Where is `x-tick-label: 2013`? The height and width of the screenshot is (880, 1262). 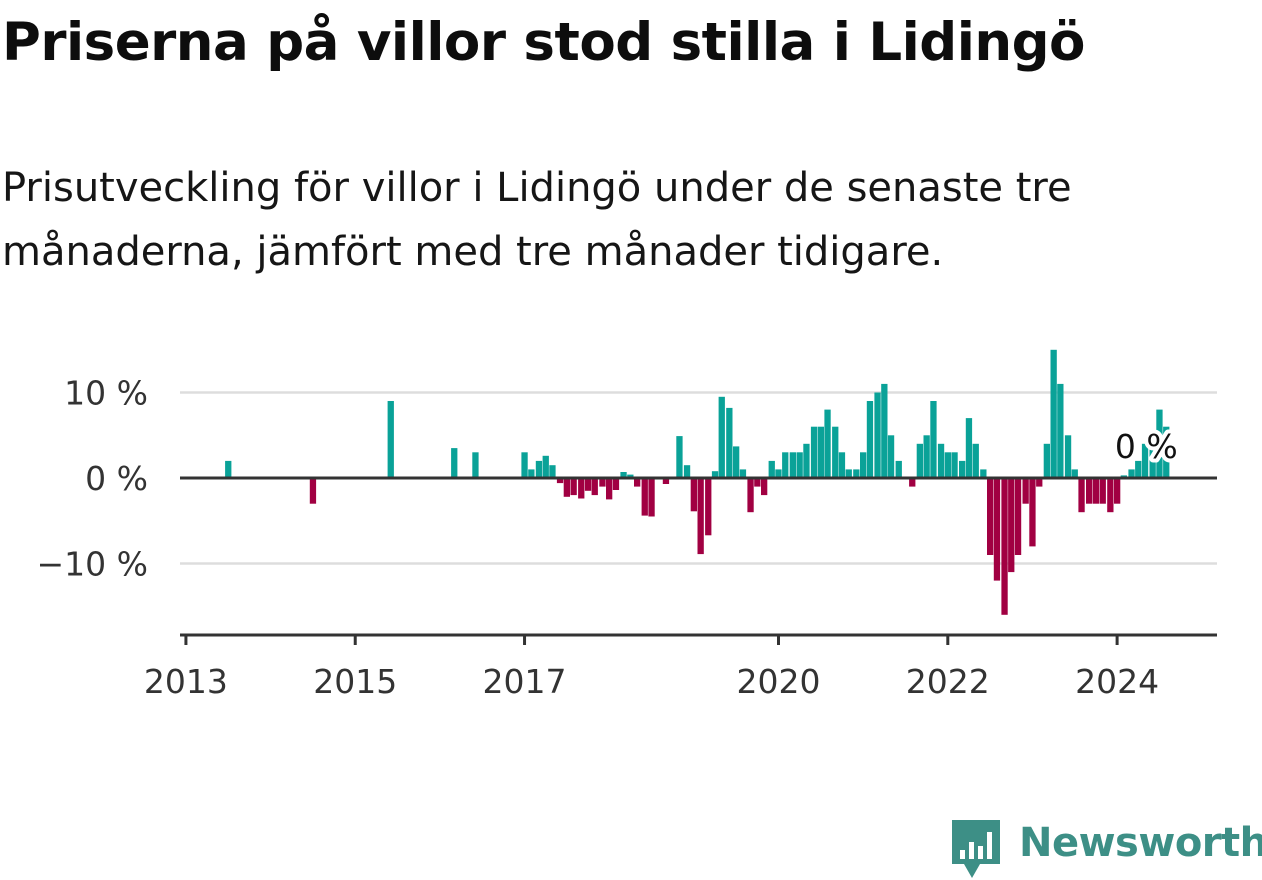
x-tick-label: 2013 is located at coordinates (186, 681).